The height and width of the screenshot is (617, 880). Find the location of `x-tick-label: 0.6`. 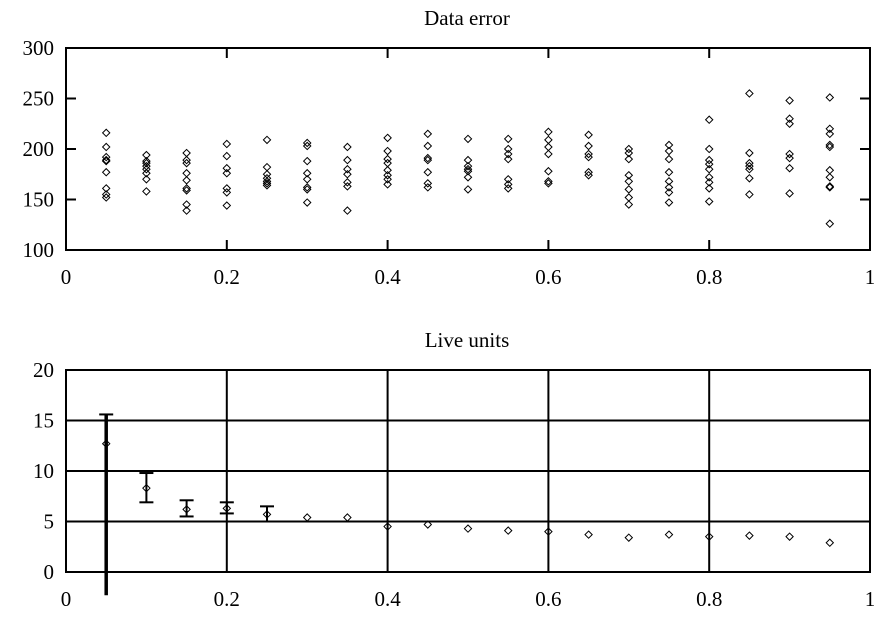

x-tick-label: 0.6 is located at coordinates (548, 599).